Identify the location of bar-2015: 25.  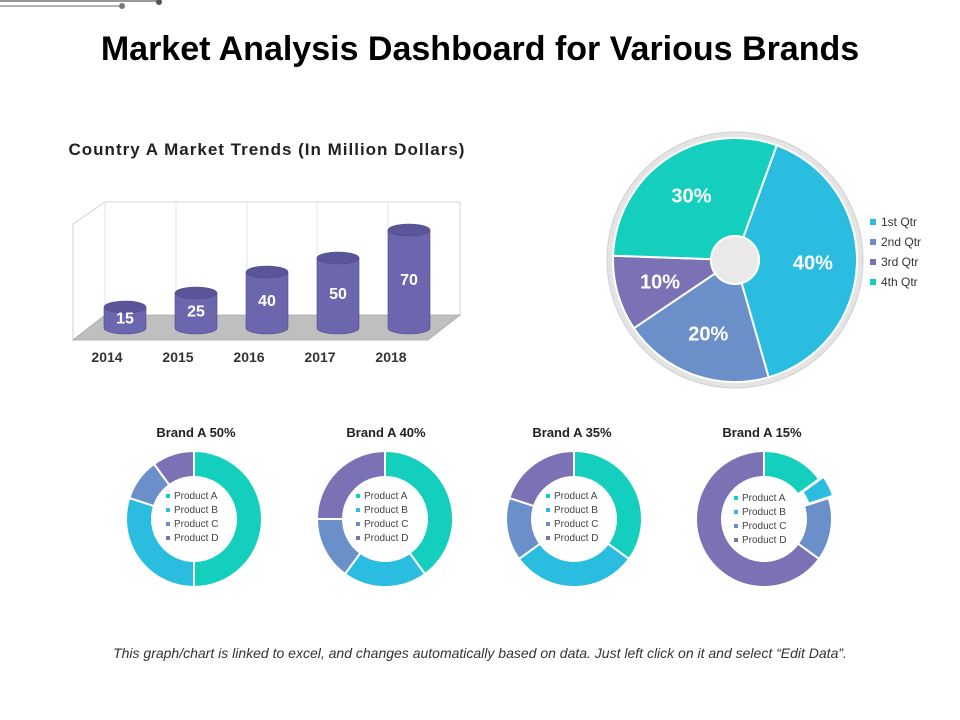
(196, 310).